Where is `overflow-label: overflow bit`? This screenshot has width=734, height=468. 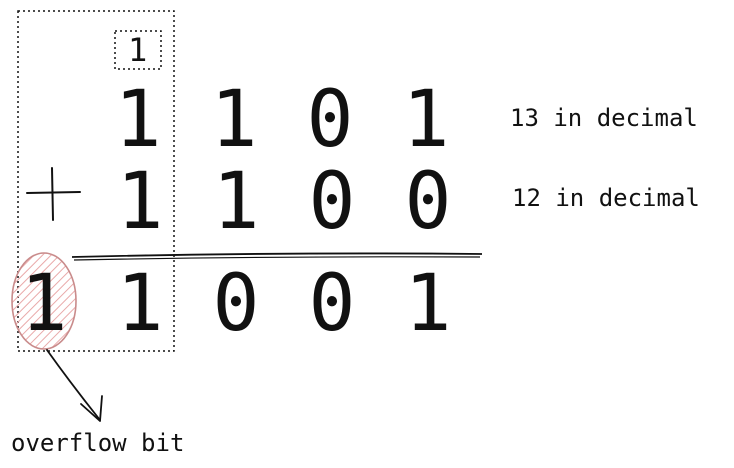 overflow-label: overflow bit is located at coordinates (98, 443).